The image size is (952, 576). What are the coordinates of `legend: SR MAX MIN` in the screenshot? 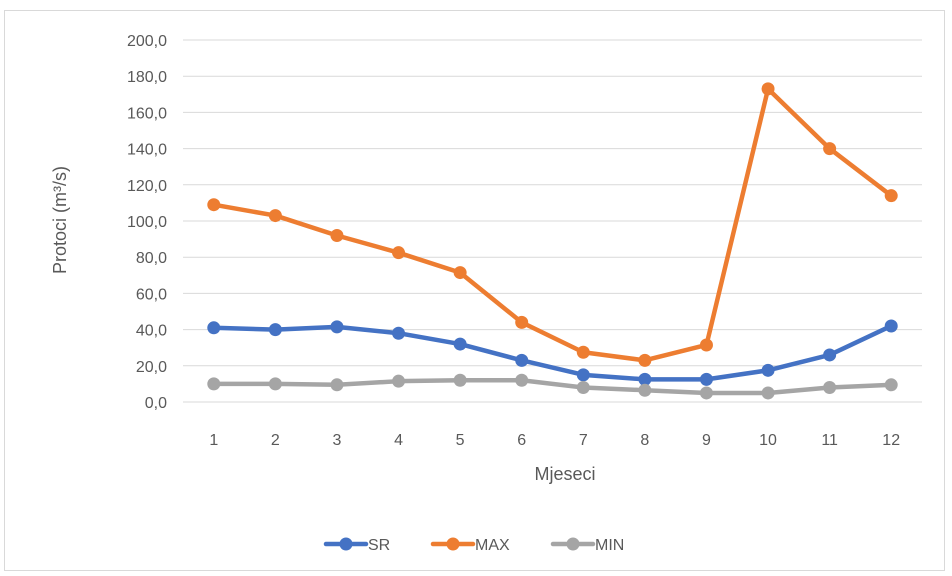 It's located at (473, 545).